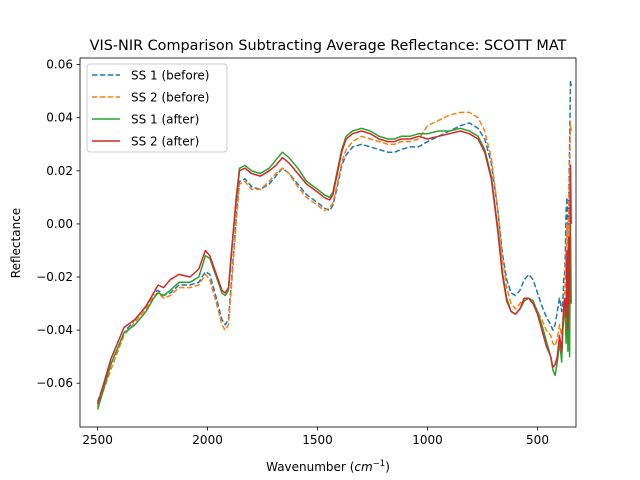 The image size is (640, 480). I want to click on y-tick-label: 0.02, so click(59, 171).